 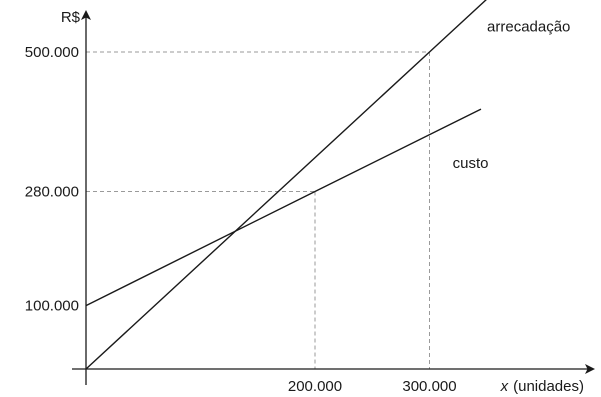 What do you see at coordinates (52, 306) in the screenshot?
I see `y-tick-label-0: 100.000` at bounding box center [52, 306].